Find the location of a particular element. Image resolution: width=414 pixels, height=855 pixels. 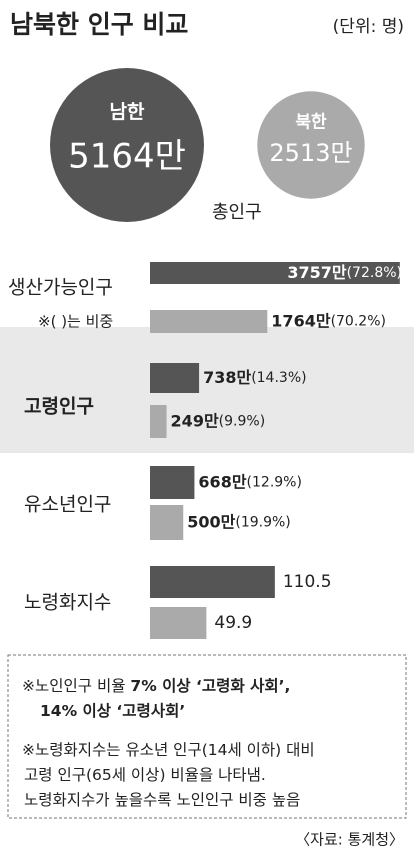

share-text: (70.2%) is located at coordinates (358, 322).